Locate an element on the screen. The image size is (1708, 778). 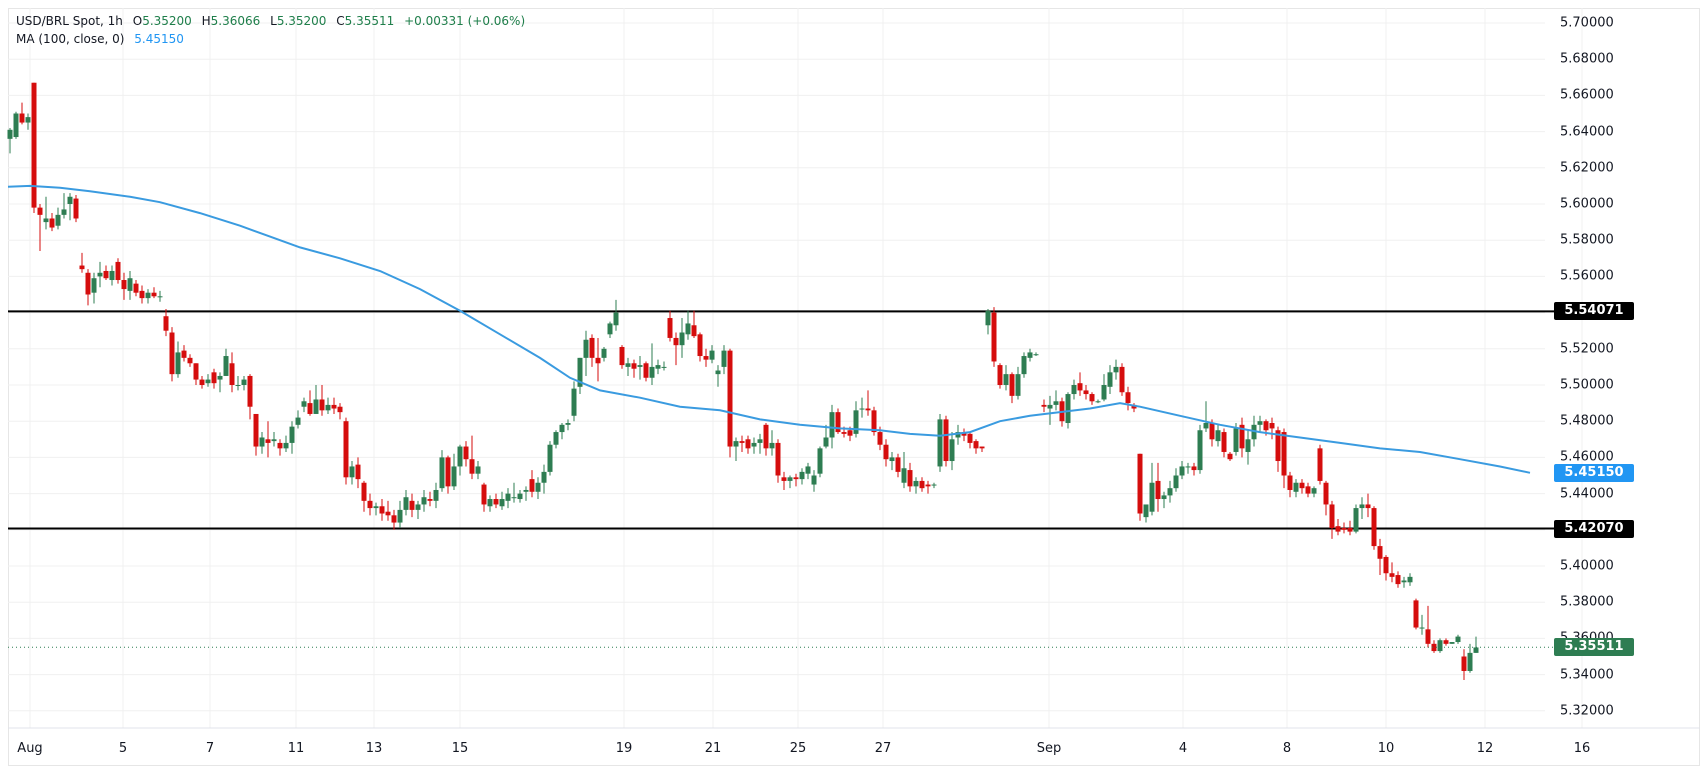
price-tick: 5.50000 is located at coordinates (1587, 385).